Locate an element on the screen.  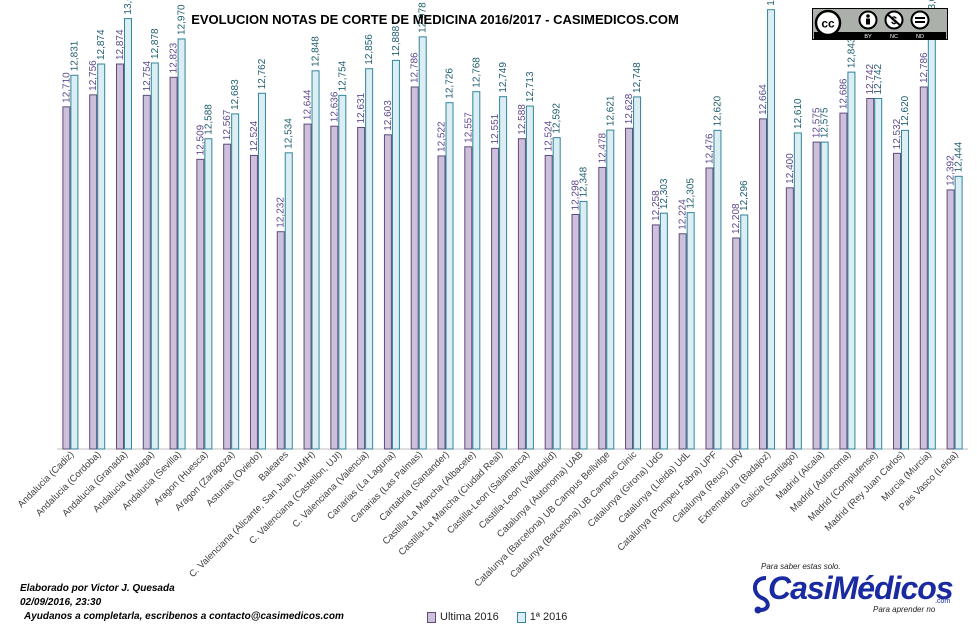
data-label-ultima-2016: 12,588 is located at coordinates (522, 119).